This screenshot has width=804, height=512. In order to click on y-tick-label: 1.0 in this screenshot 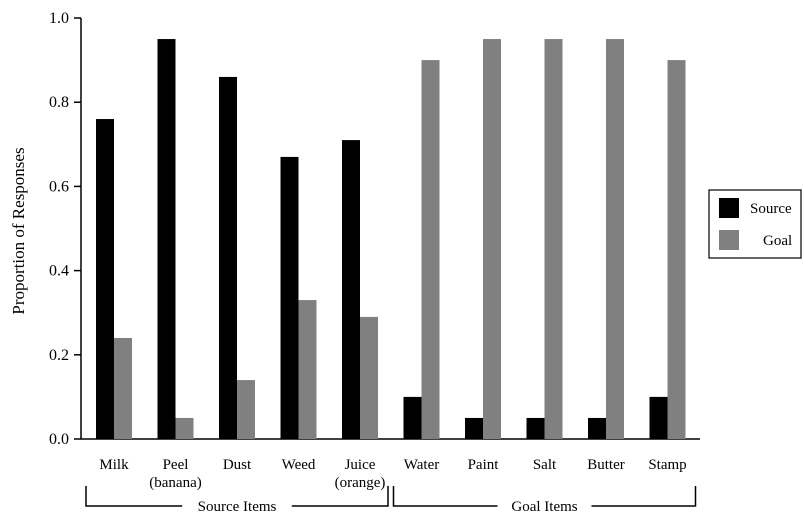, I will do `click(59, 18)`.